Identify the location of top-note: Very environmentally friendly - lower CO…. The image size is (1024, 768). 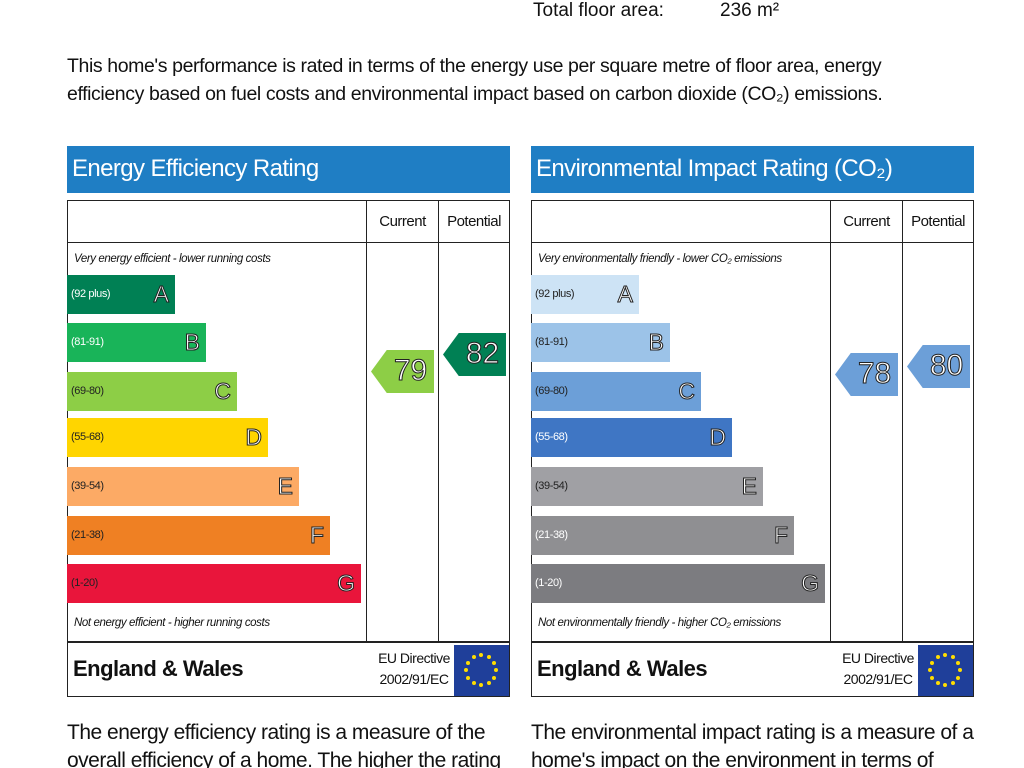
(660, 259).